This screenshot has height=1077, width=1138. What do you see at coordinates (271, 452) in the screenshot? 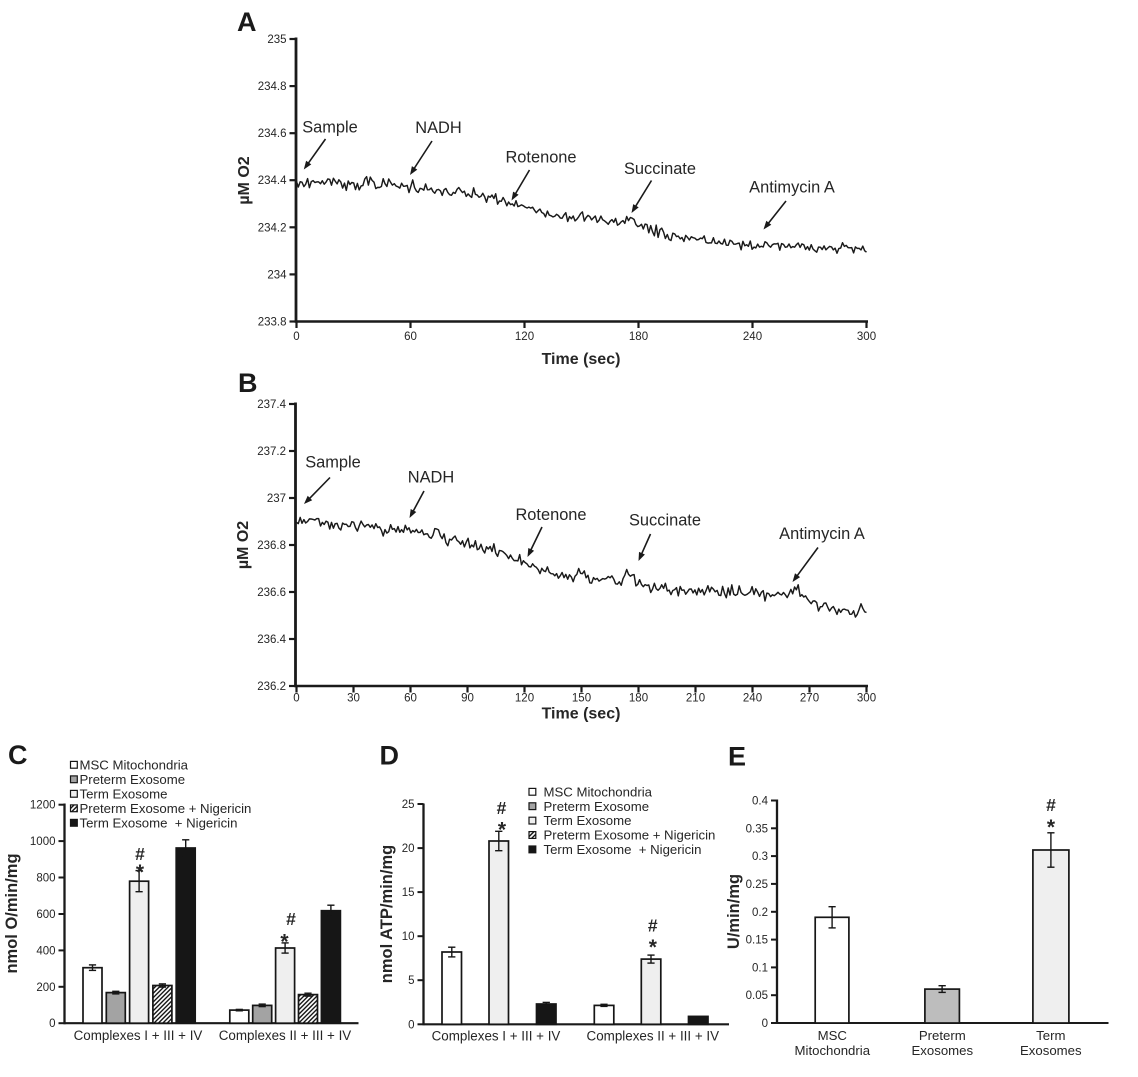
I see `svg-text: 237.2` at bounding box center [271, 452].